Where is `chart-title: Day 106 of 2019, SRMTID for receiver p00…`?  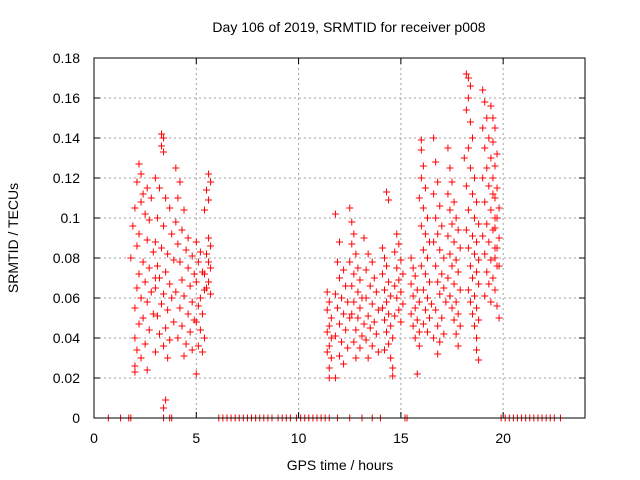 chart-title: Day 106 of 2019, SRMTID for receiver p00… is located at coordinates (348, 27).